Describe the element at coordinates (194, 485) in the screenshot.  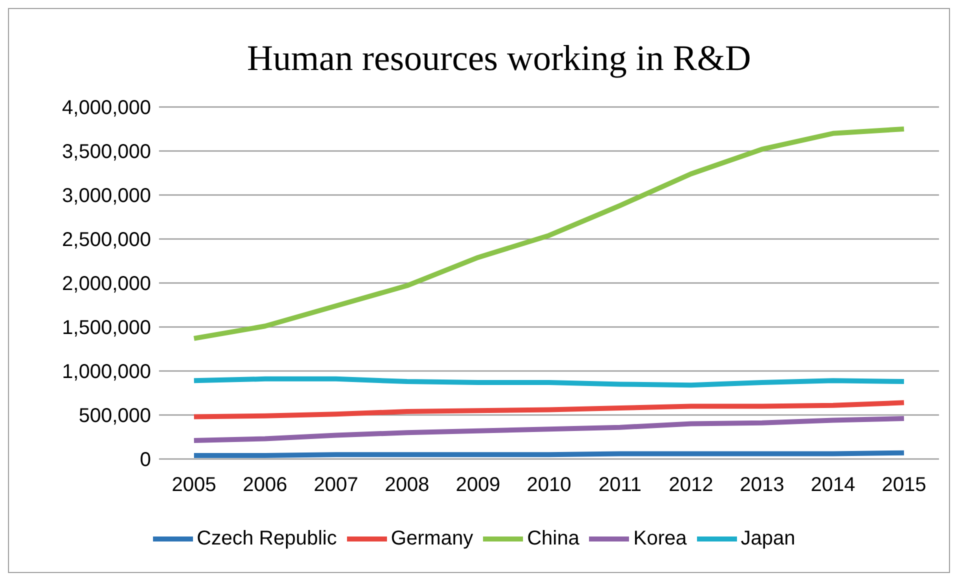
I see `x-tick-label: 2005` at that location.